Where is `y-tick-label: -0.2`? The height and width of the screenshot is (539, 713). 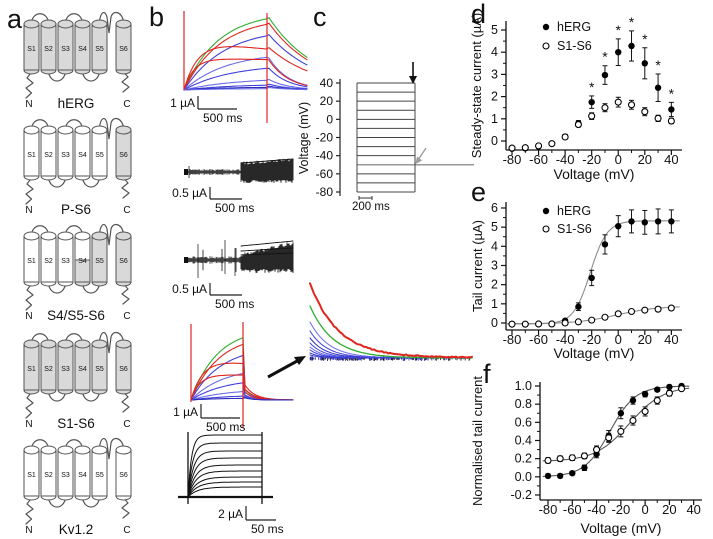
y-tick-label: -0.2 is located at coordinates (521, 495).